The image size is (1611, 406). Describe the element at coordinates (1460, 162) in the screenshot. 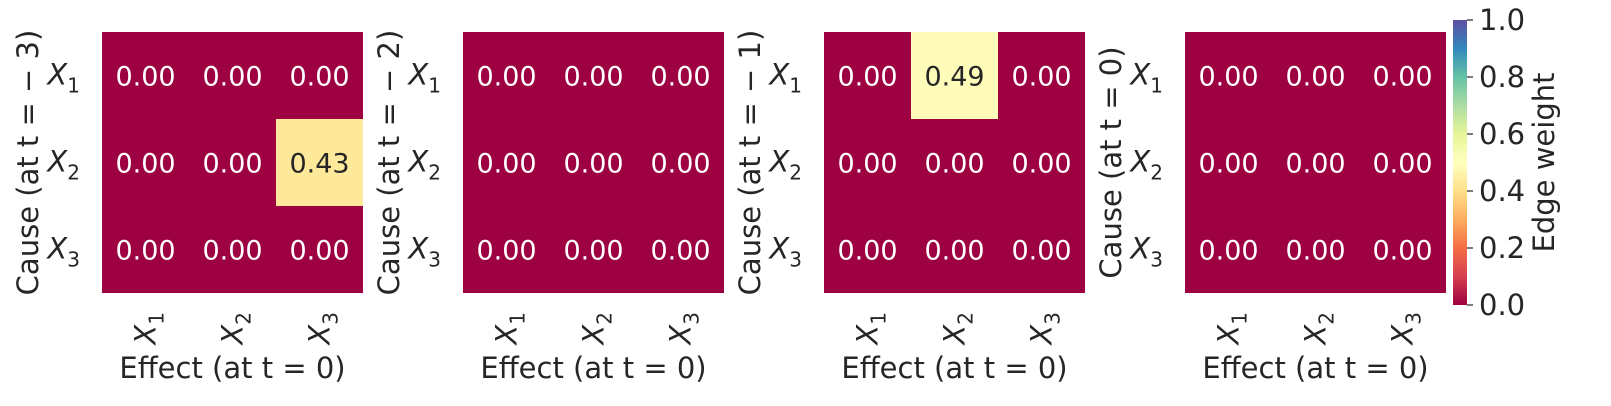

I see `colorbar-gradient` at that location.